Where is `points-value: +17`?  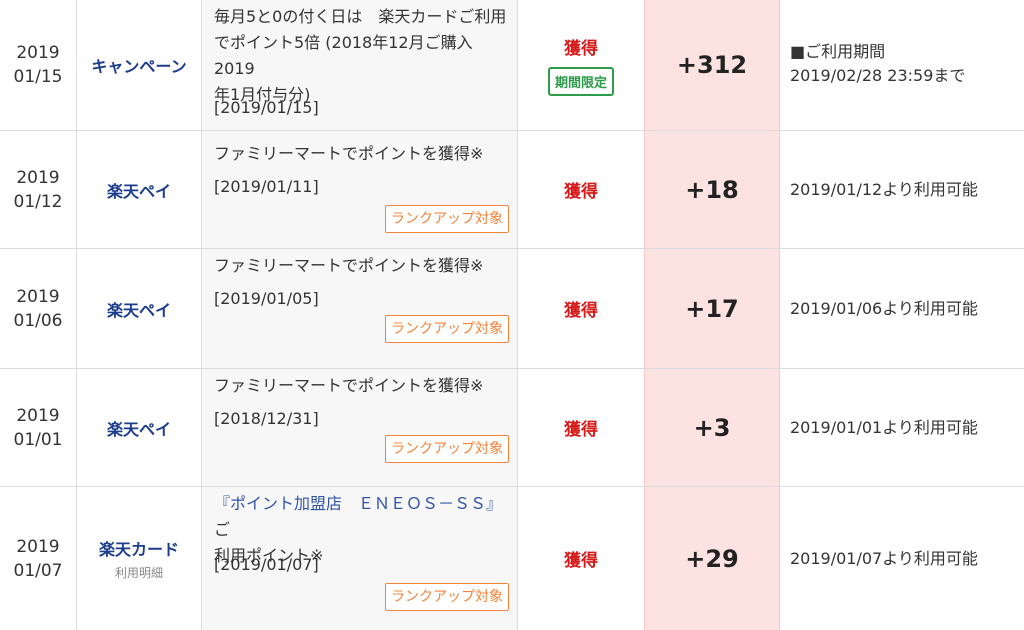 points-value: +17 is located at coordinates (712, 308).